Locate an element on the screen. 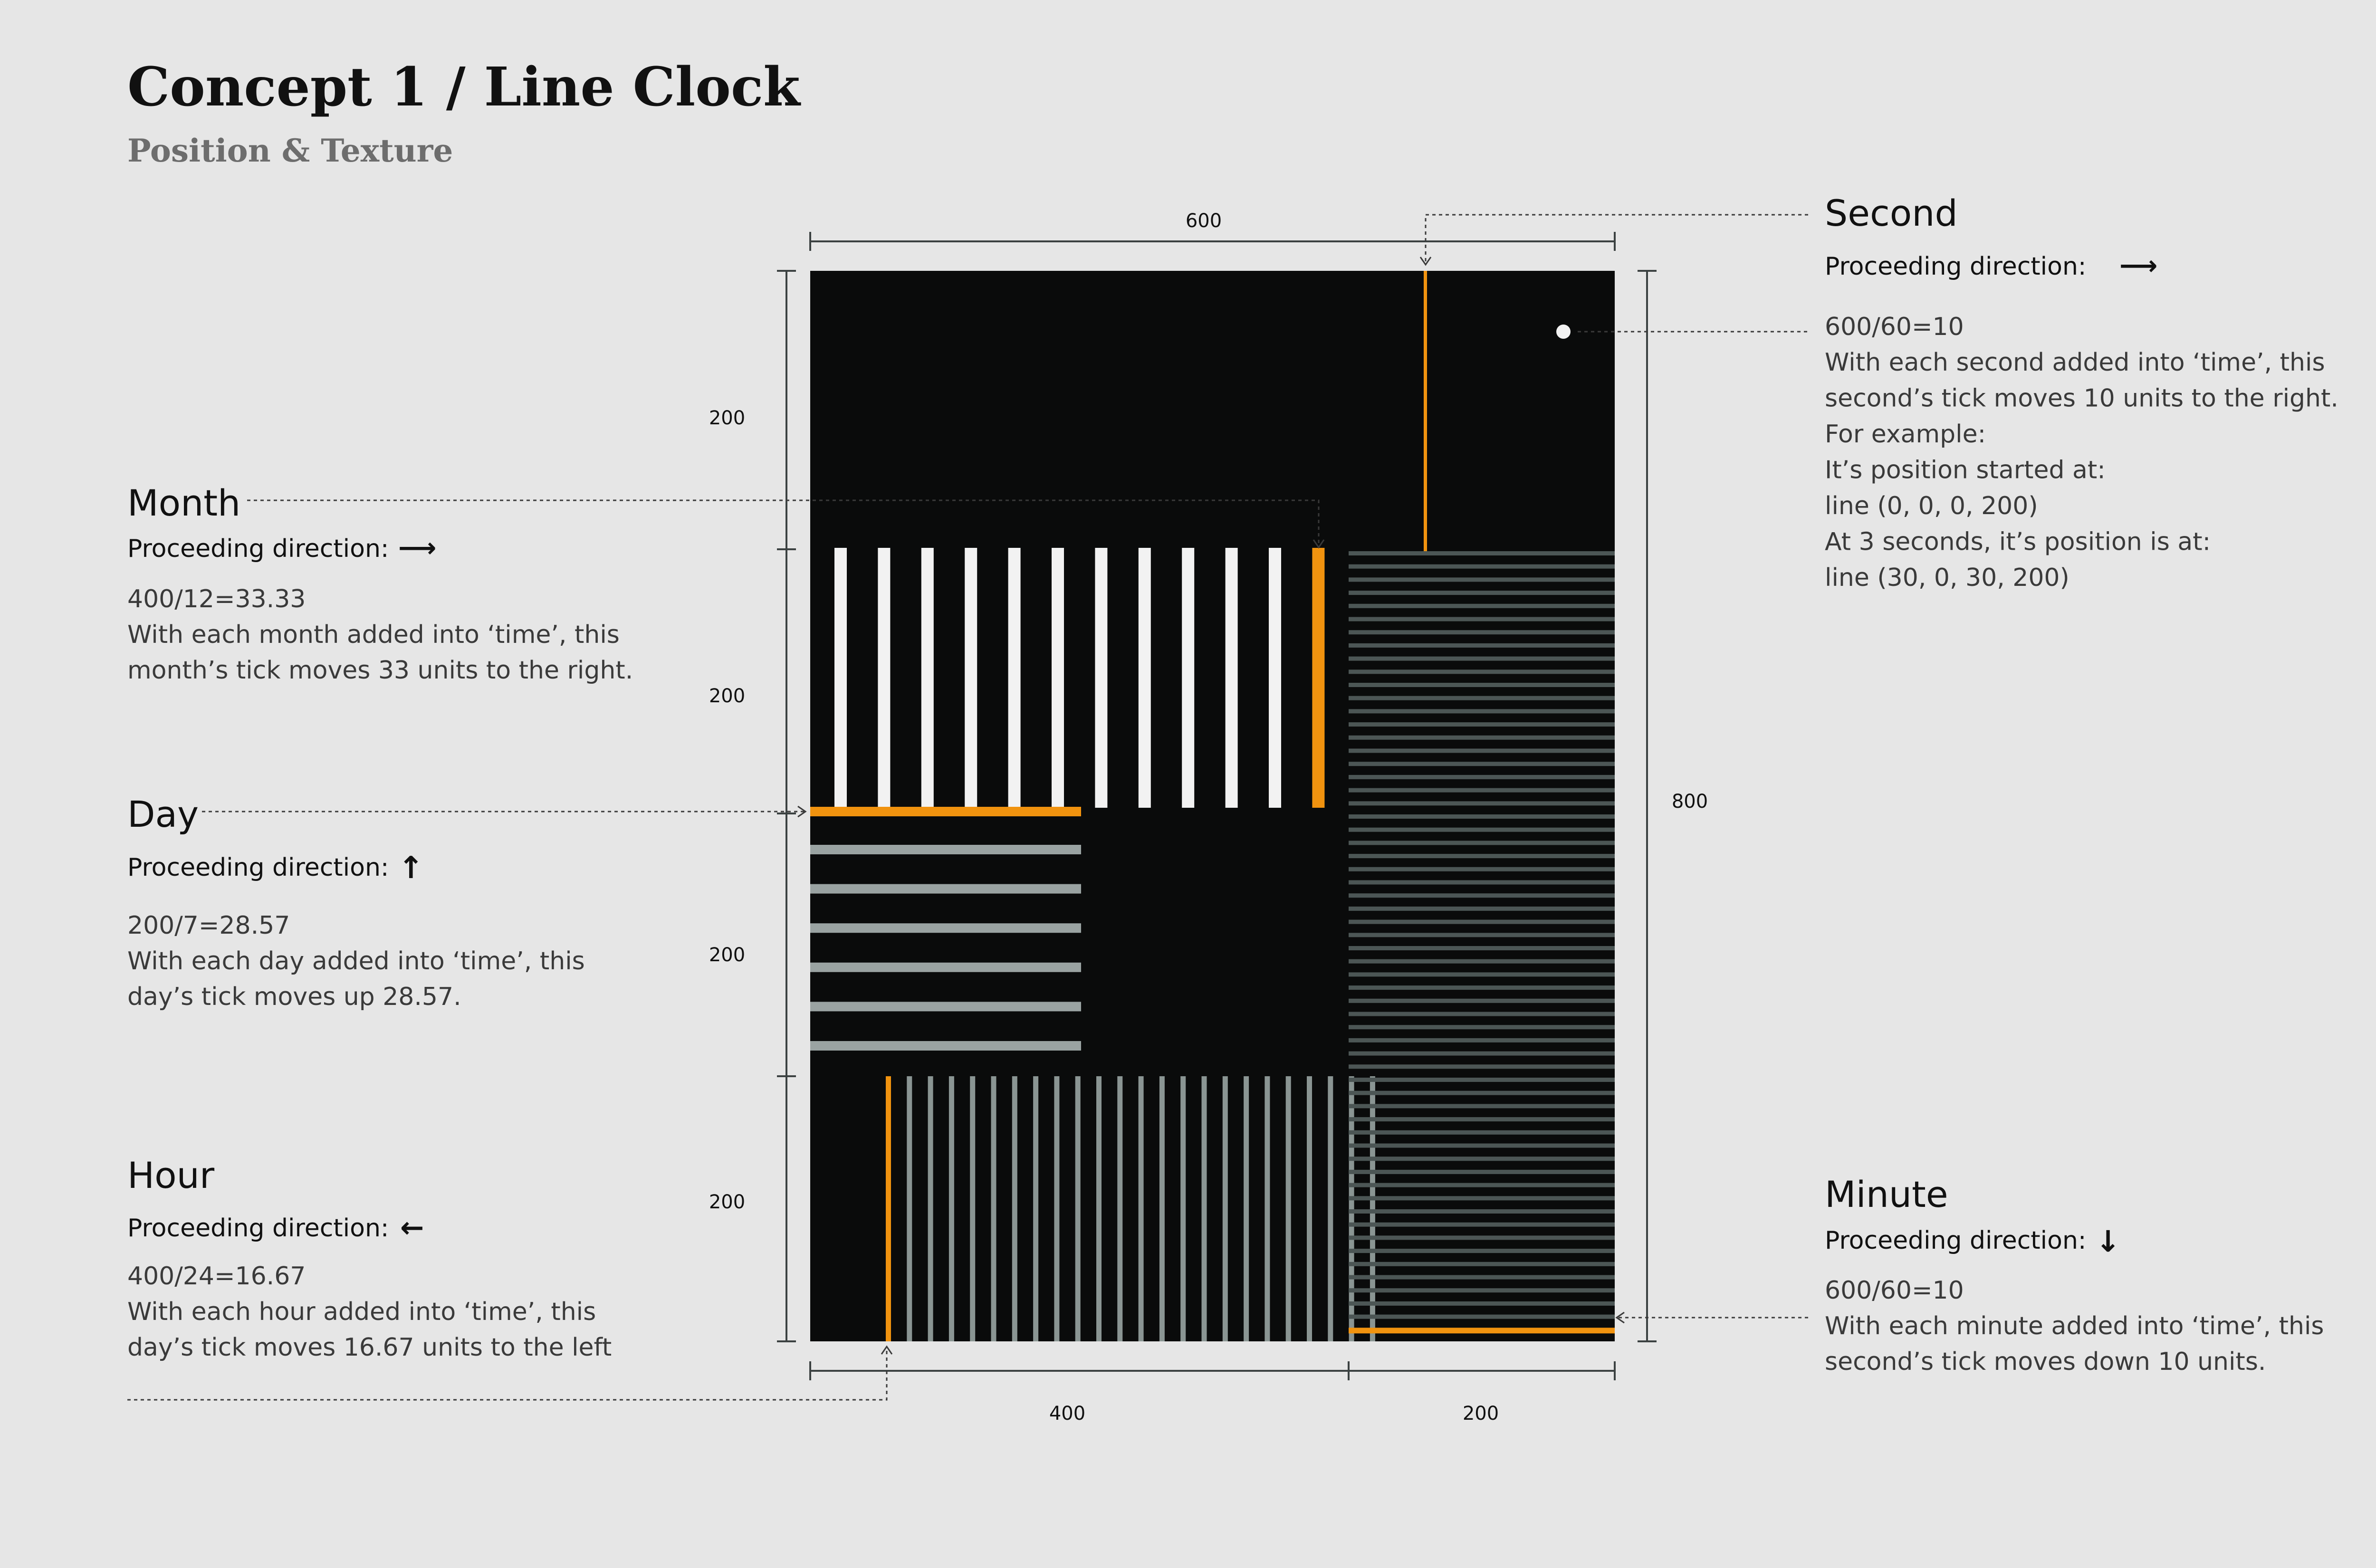  hour-description-line: With each hour added into ‘time’, this is located at coordinates (361, 1312).